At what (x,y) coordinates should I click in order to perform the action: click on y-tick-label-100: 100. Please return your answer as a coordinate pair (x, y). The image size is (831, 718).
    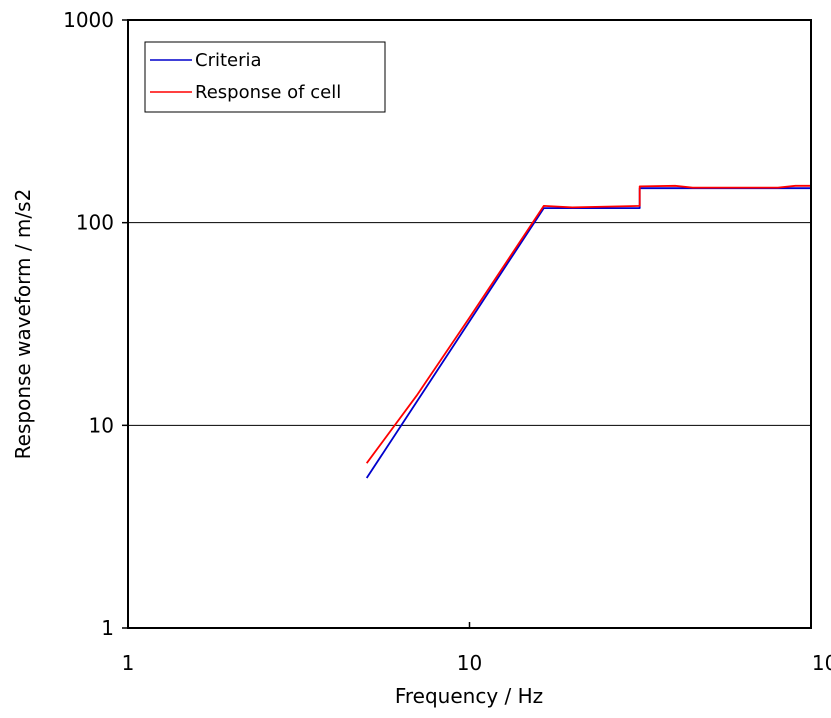
    Looking at the image, I should click on (95, 223).